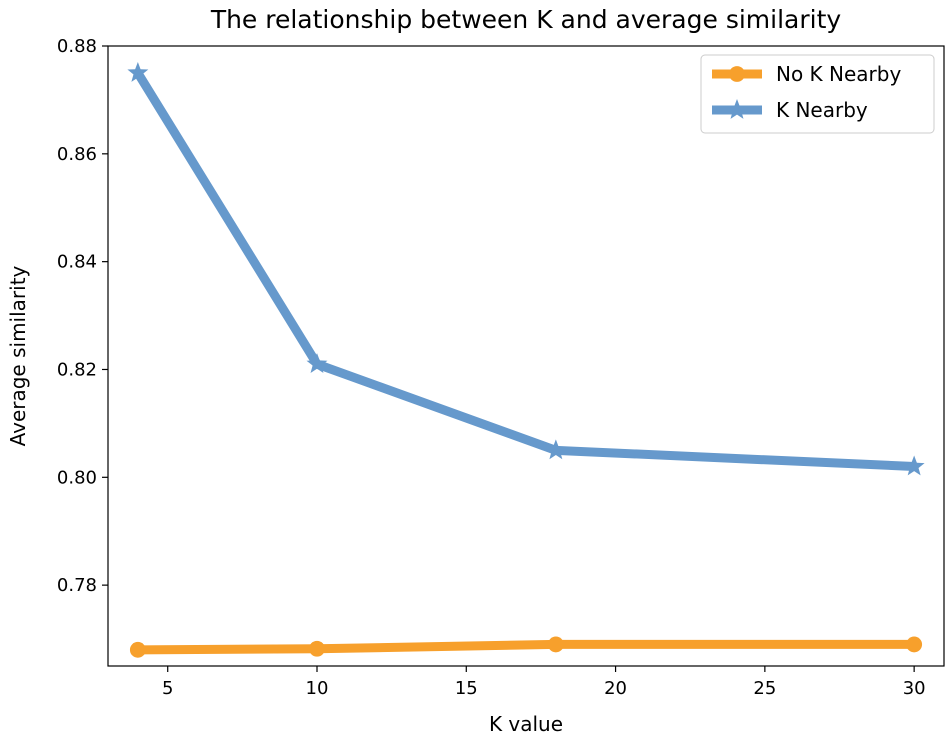  Describe the element at coordinates (544, 682) in the screenshot. I see `x-axis-ticks: 5 10 15 20 25 30` at that location.